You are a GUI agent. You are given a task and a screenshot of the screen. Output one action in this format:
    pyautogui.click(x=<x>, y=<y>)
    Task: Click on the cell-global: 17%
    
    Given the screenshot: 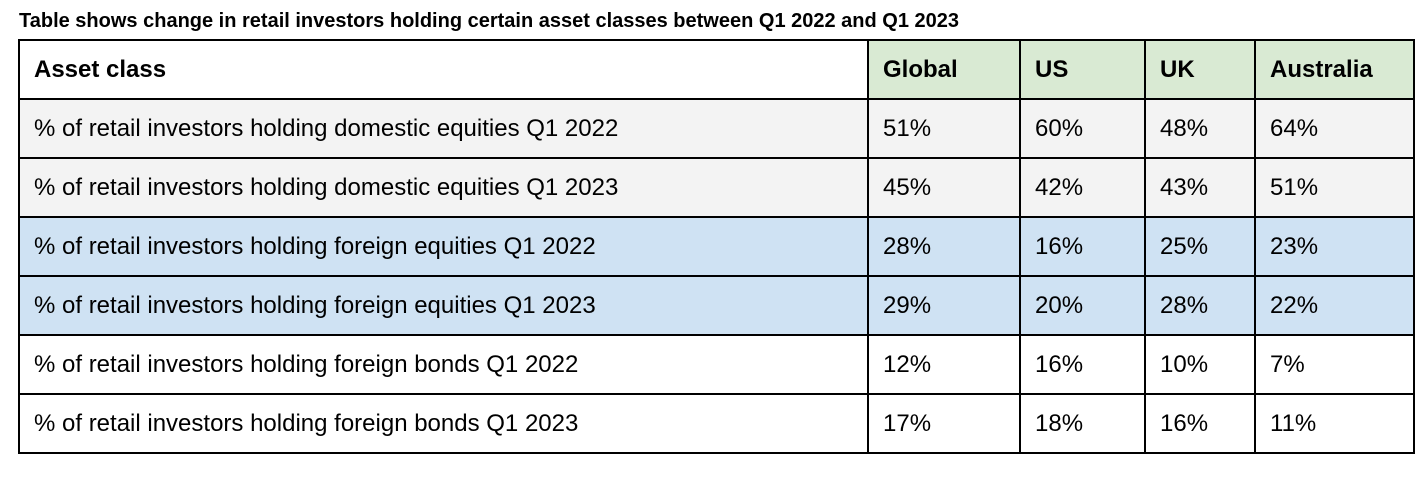 What is the action you would take?
    pyautogui.click(x=944, y=423)
    